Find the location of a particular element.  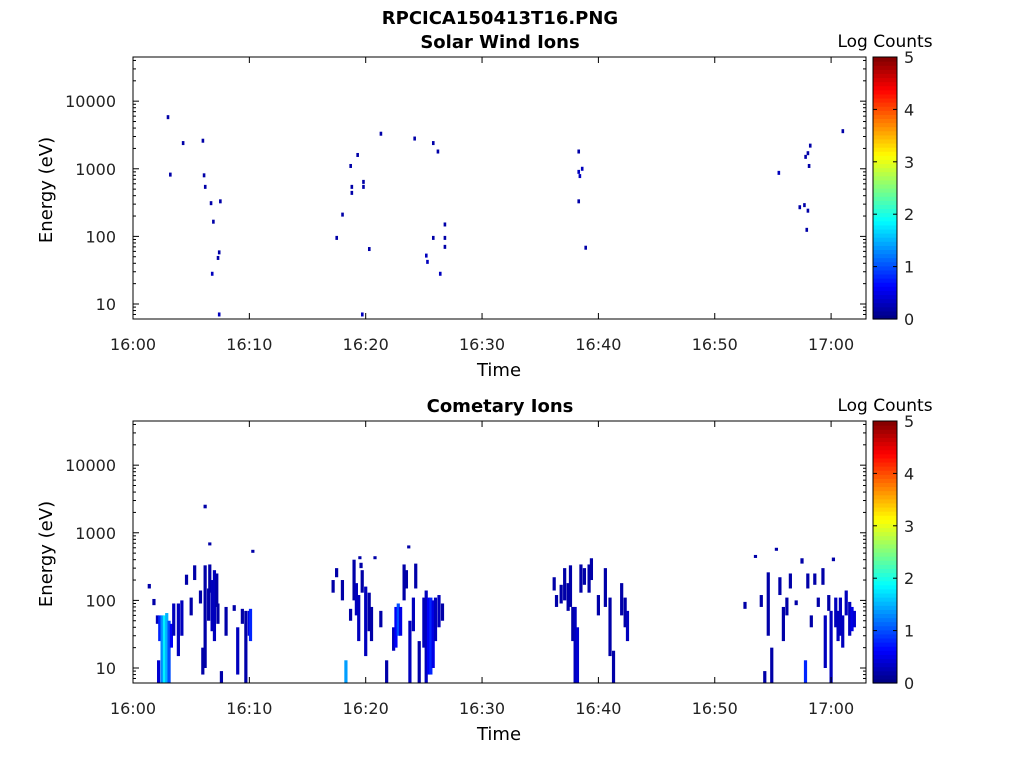

x-tick-label: 17:00 is located at coordinates (831, 708).